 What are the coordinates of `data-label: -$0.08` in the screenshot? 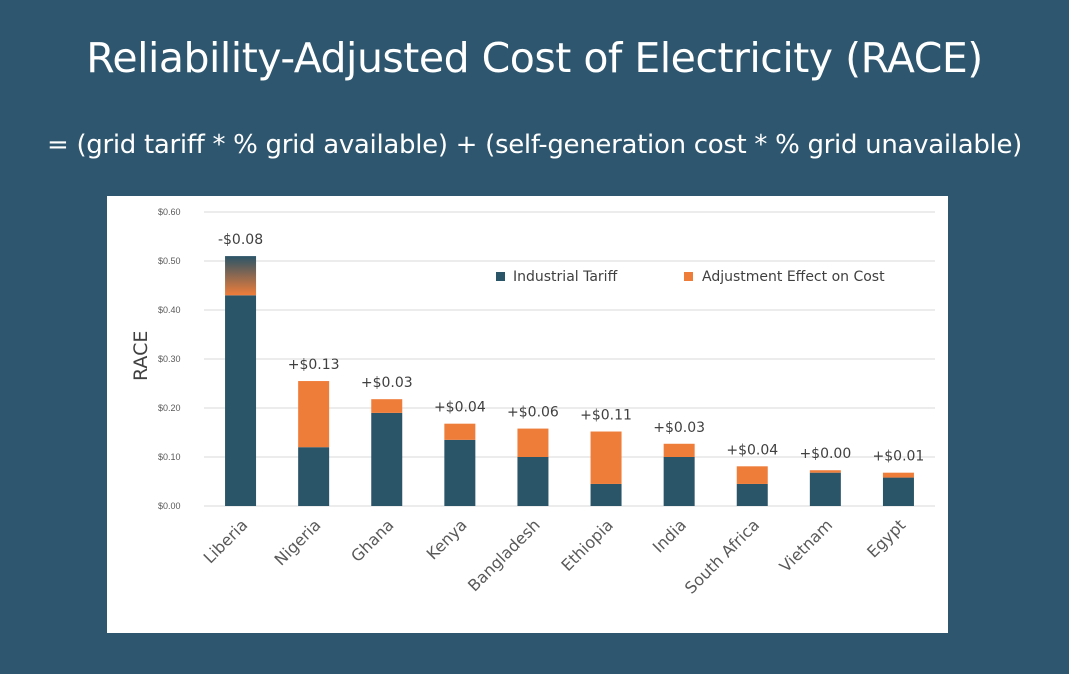 It's located at (240, 240).